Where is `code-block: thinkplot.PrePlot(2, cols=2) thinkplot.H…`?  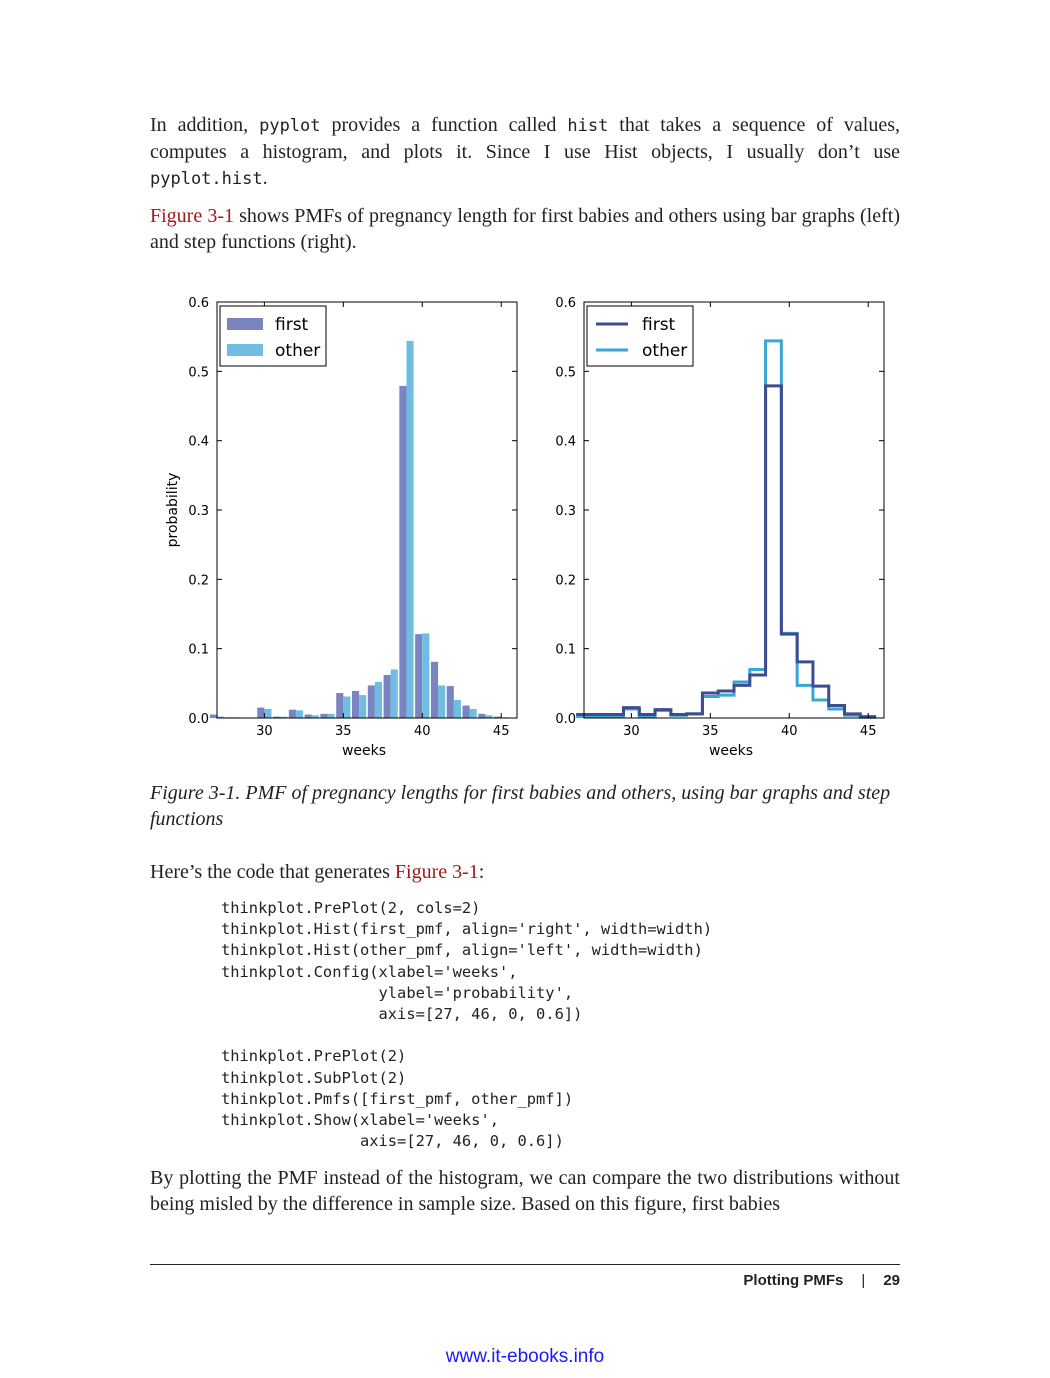
code-block: thinkplot.PrePlot(2, cols=2) thinkplot.H… is located at coordinates (467, 1025).